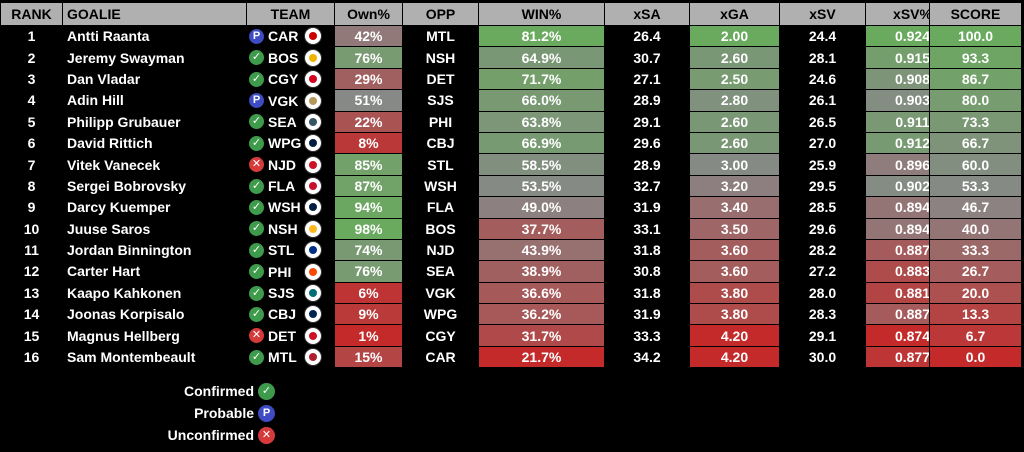 This screenshot has height=452, width=1024. What do you see at coordinates (647, 271) in the screenshot?
I see `xsa-cell: 30.8` at bounding box center [647, 271].